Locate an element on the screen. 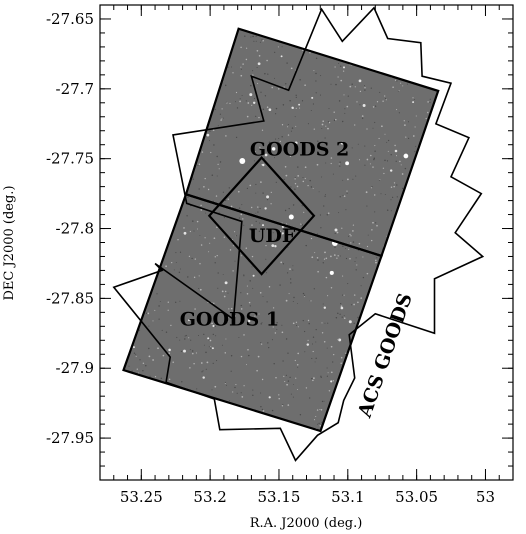  x-tick-label: 53.05 is located at coordinates (416, 497).